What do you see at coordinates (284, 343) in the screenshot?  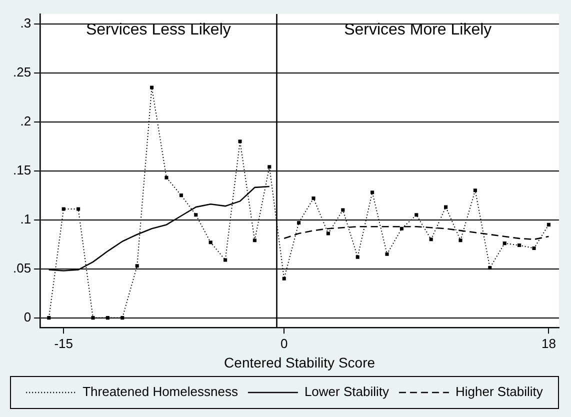 I see `x-tick-label: 0` at bounding box center [284, 343].